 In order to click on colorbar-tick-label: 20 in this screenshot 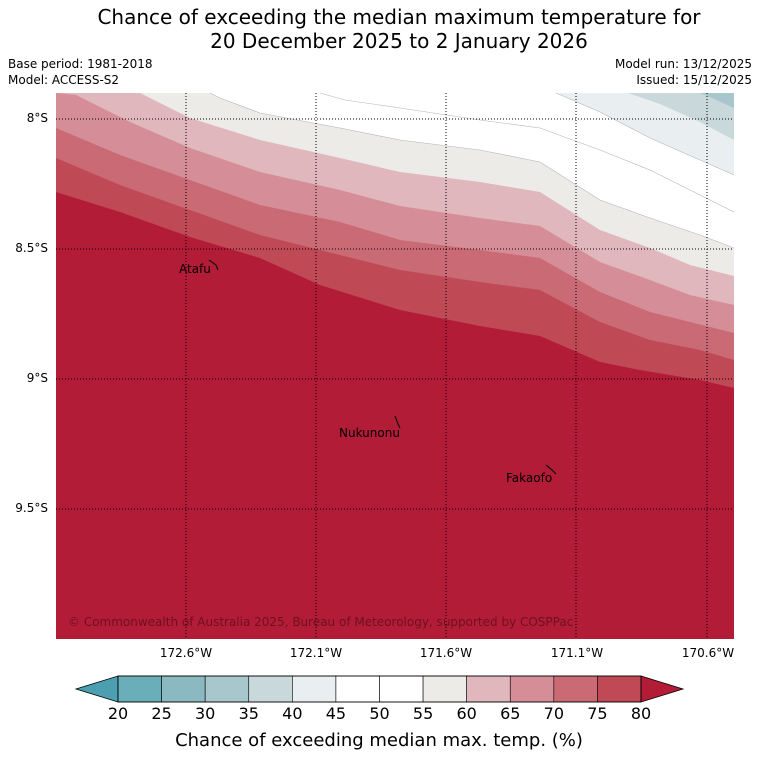, I will do `click(118, 713)`.